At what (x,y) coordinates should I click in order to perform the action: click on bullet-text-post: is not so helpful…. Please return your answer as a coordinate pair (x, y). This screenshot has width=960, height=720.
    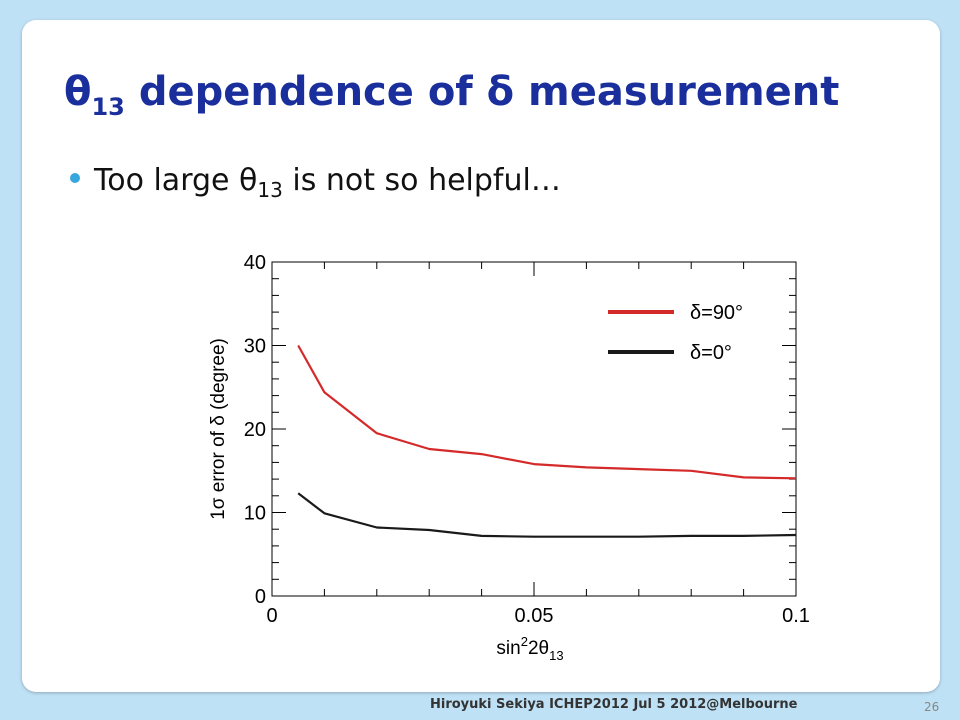
    Looking at the image, I should click on (421, 180).